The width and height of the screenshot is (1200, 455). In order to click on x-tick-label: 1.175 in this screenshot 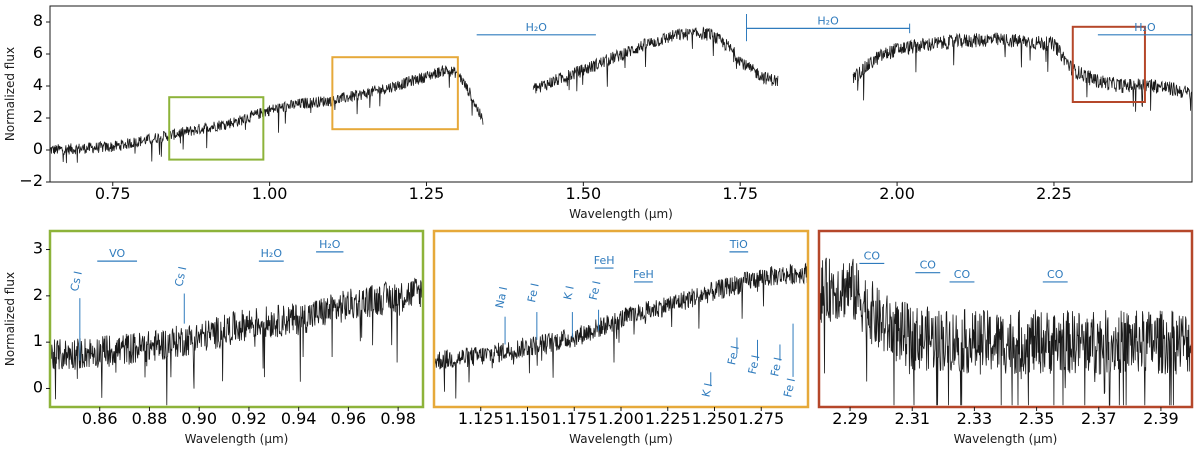, I will do `click(574, 418)`.